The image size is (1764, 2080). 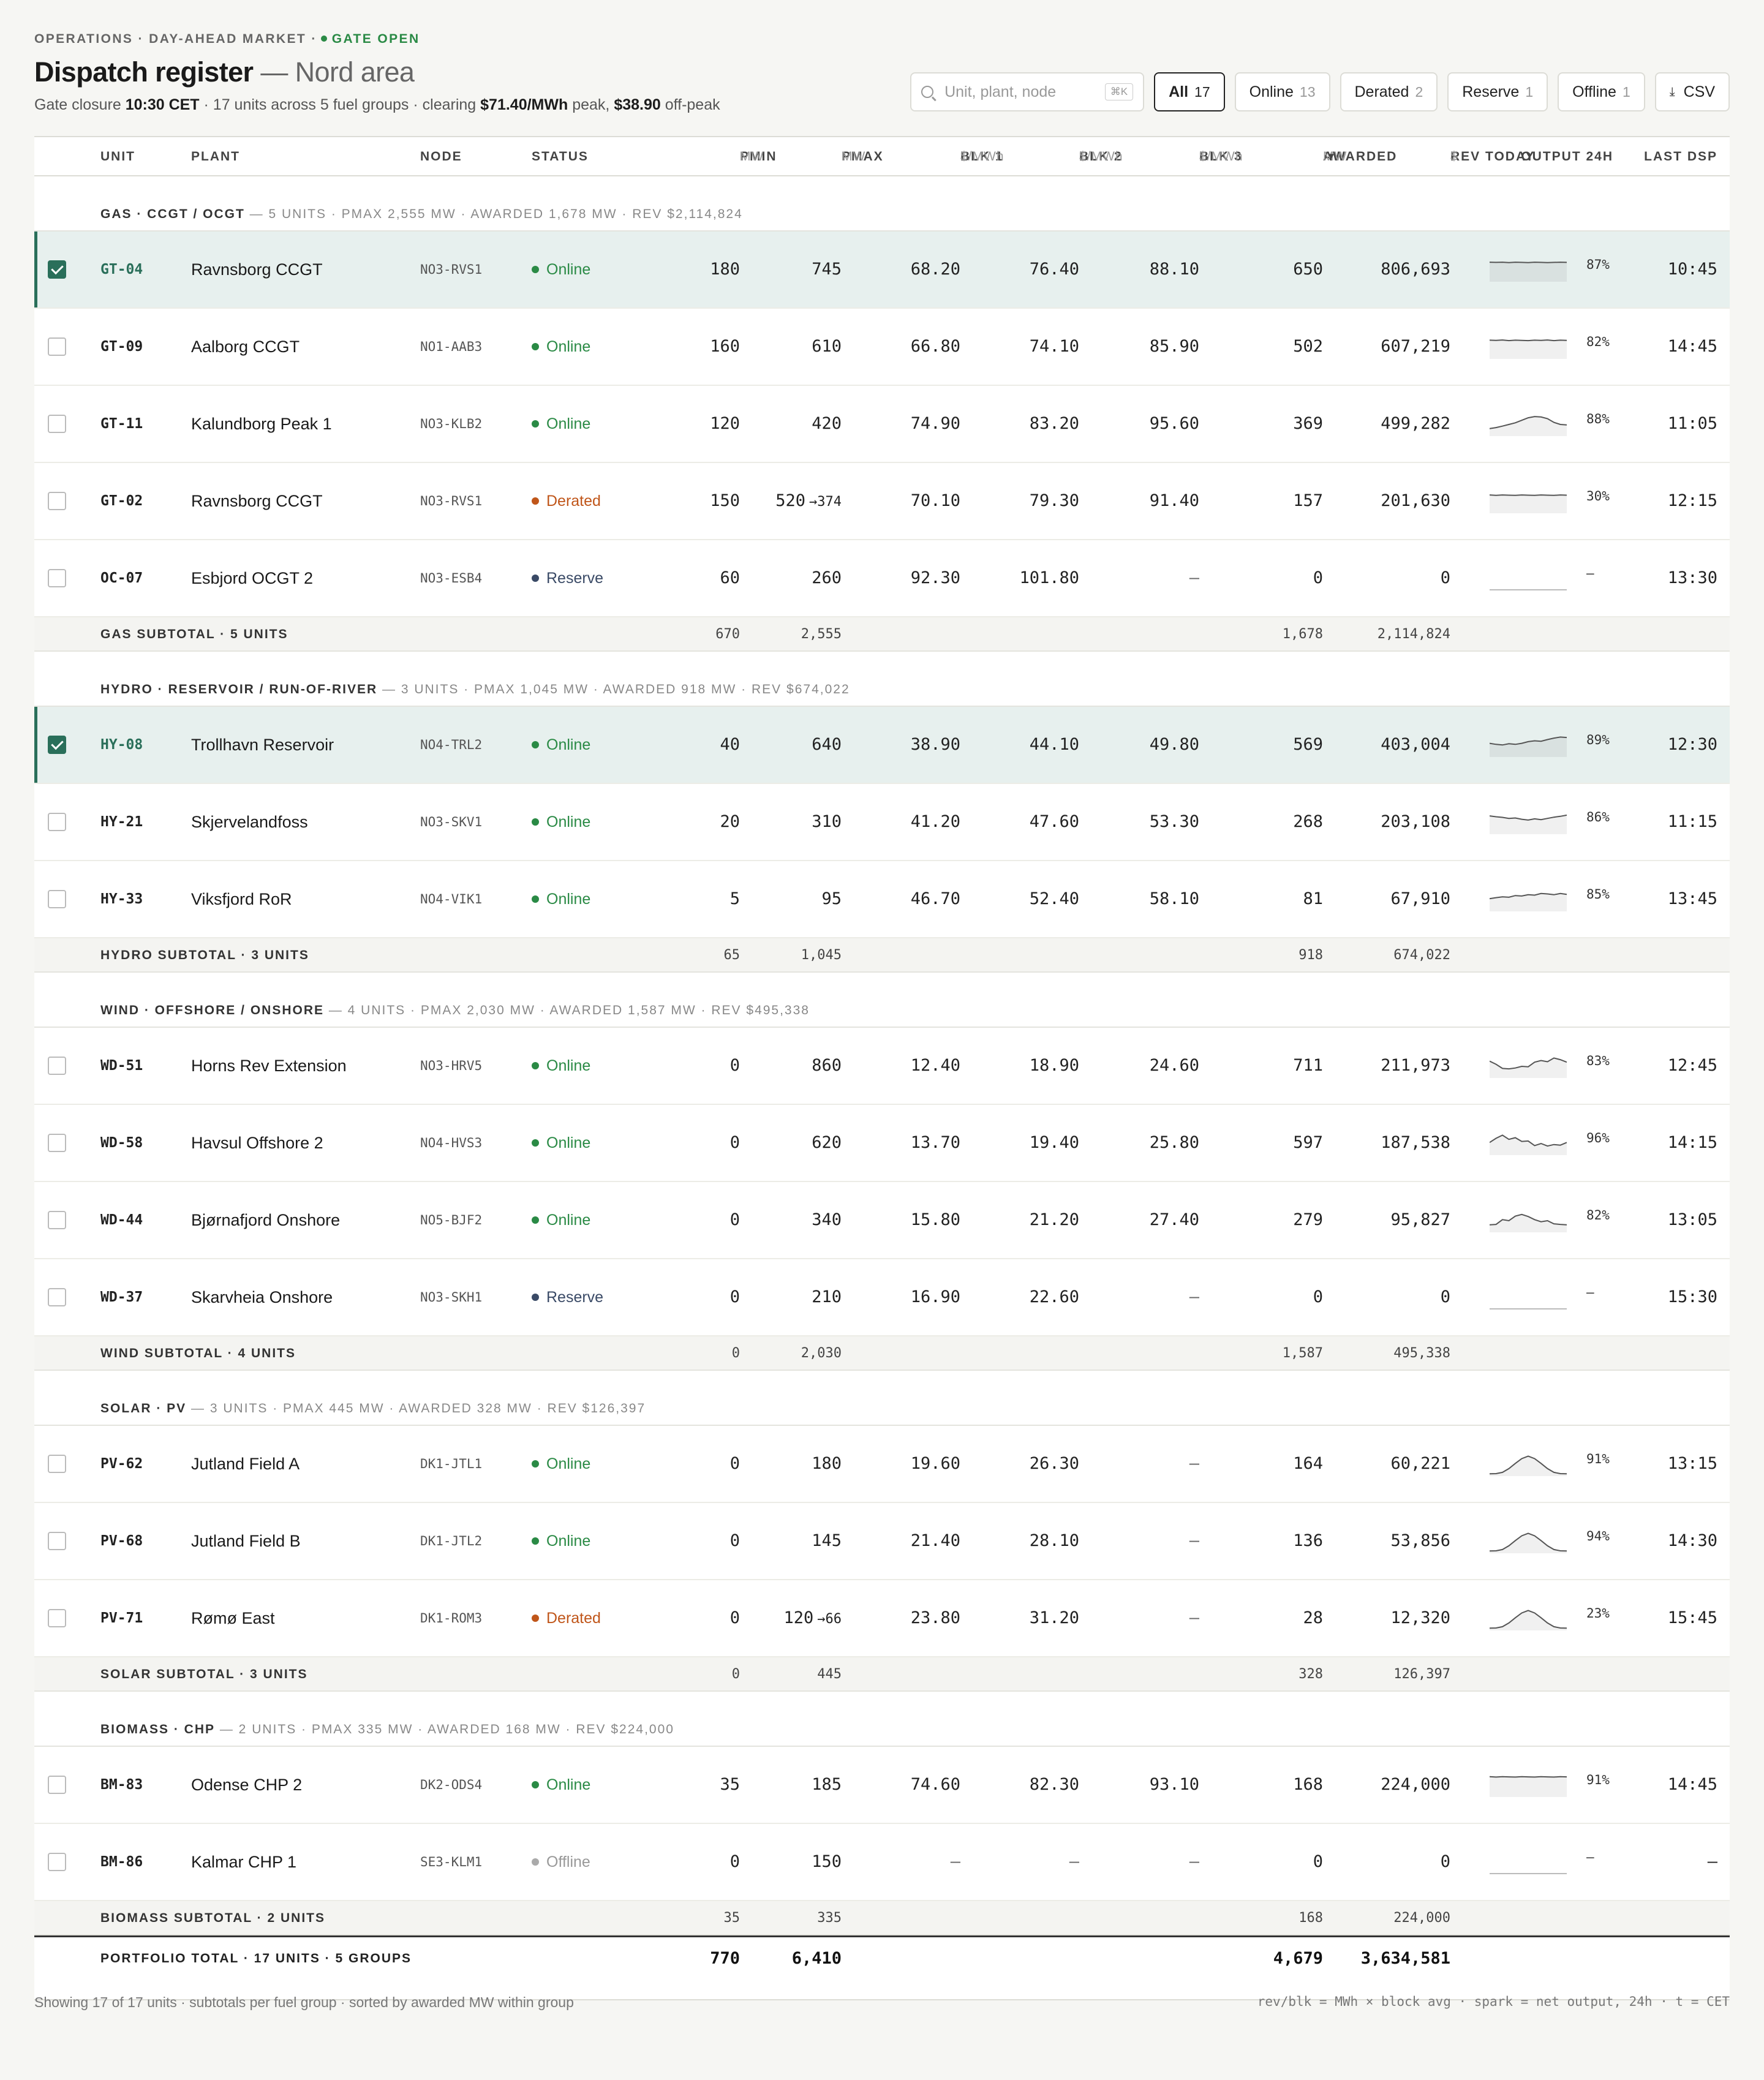 I want to click on crumb-market: DAY-AHEAD MARKET, so click(x=228, y=39).